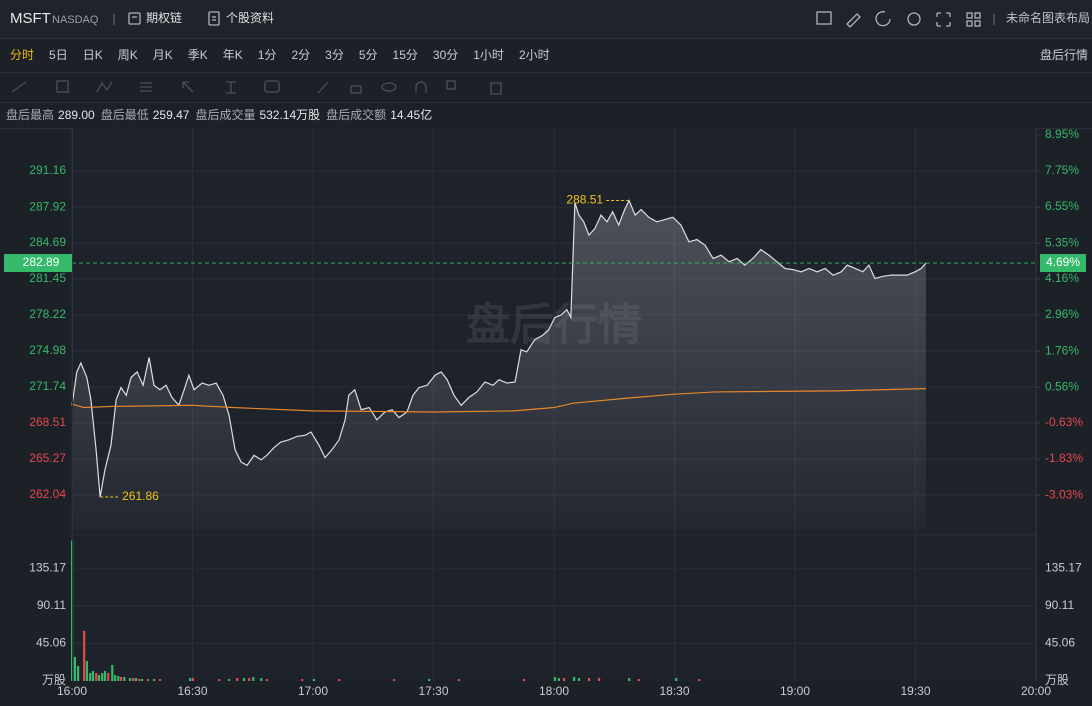 The width and height of the screenshot is (1092, 706). I want to click on x-tick-label: 19:30, so click(915, 691).